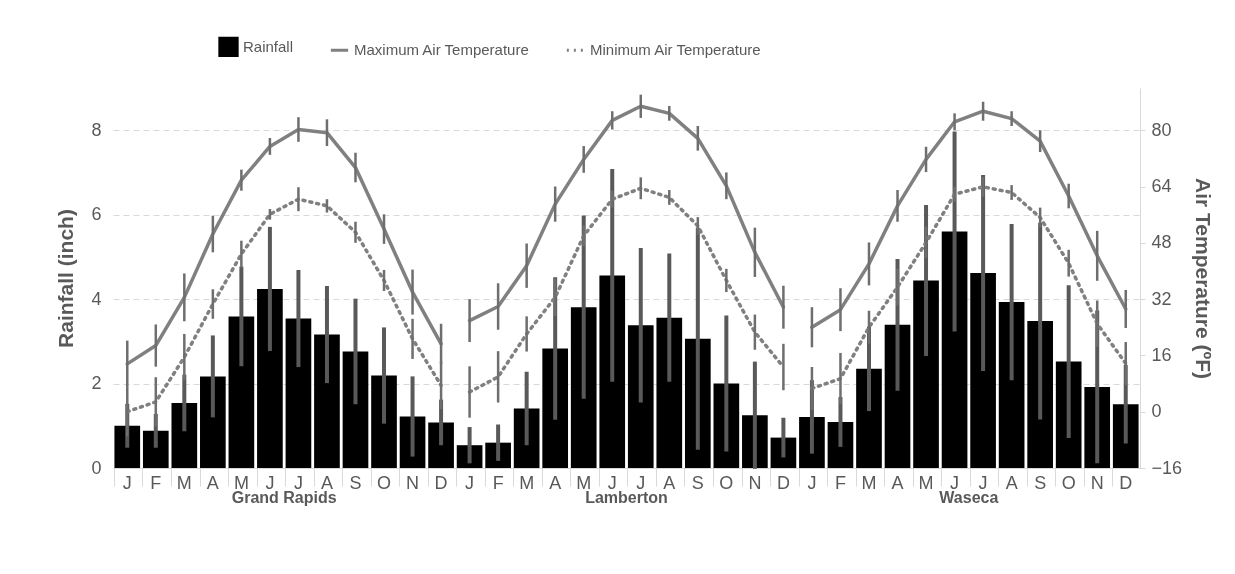 Image resolution: width=1235 pixels, height=574 pixels. Describe the element at coordinates (1204, 278) in the screenshot. I see `y2-axis-title: Air Temperature (ºF)` at that location.